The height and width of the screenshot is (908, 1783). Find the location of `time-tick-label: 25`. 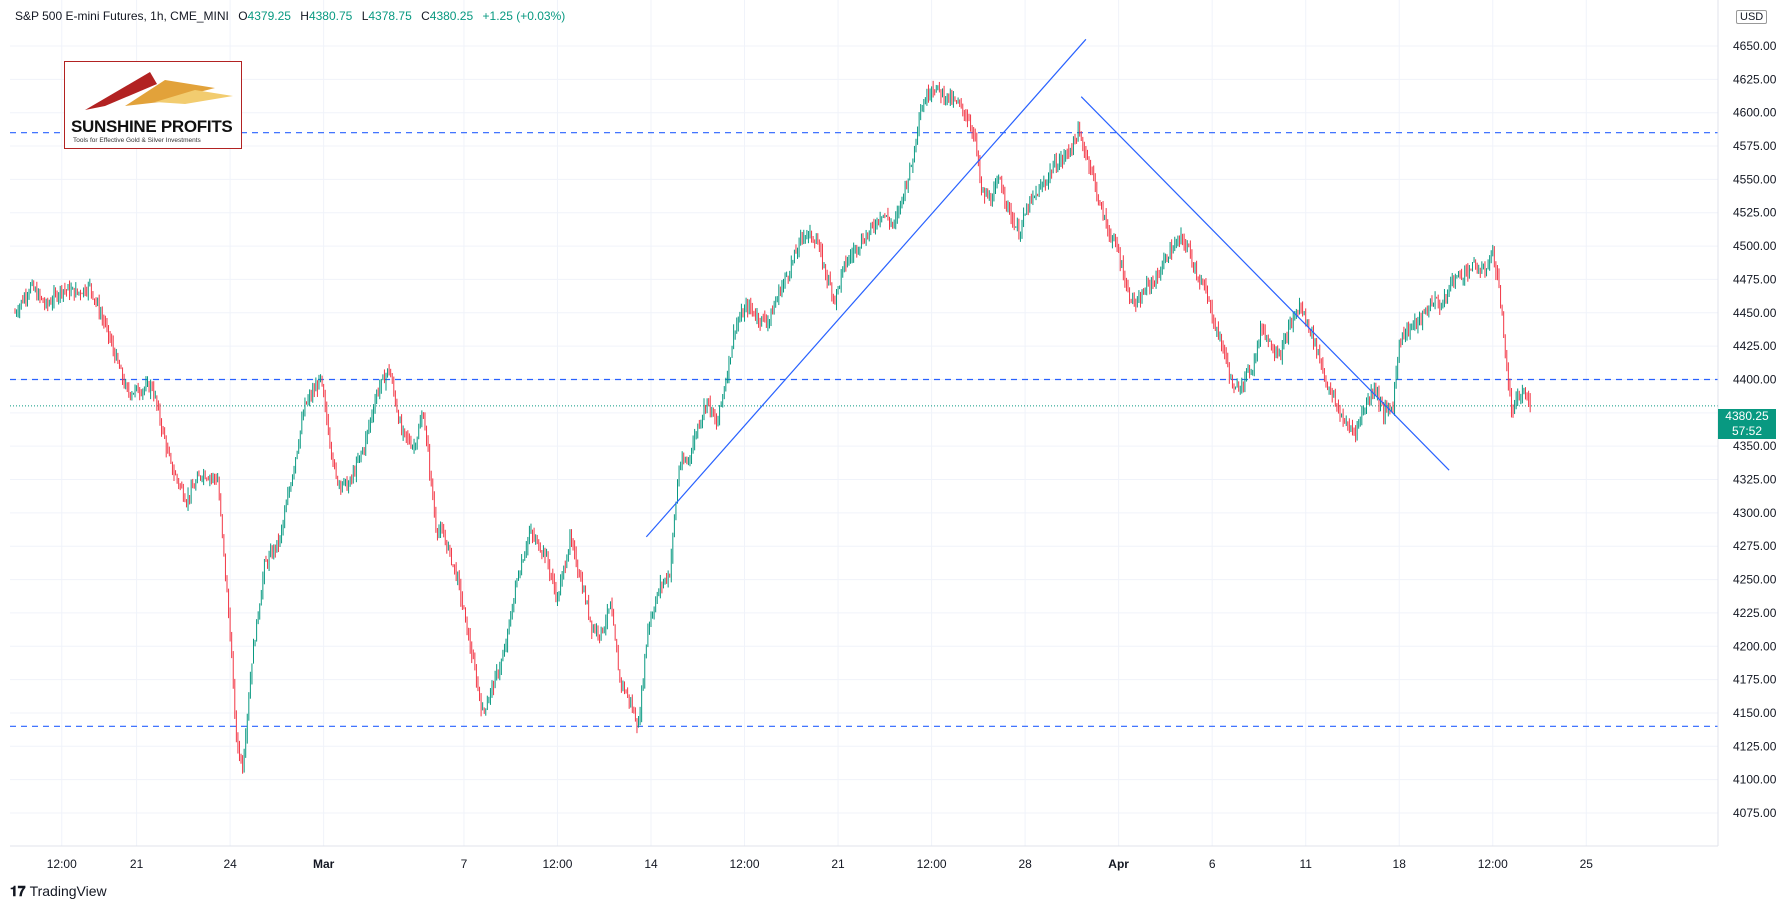

time-tick-label: 25 is located at coordinates (1587, 864).